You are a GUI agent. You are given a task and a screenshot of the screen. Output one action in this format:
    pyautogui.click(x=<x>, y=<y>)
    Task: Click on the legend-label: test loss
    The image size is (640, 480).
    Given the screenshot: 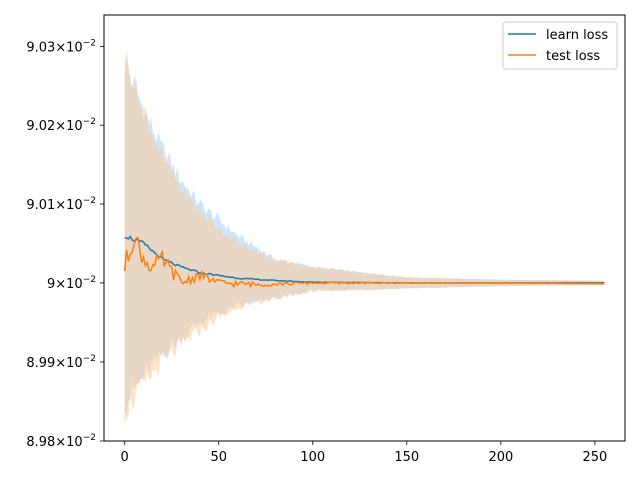 What is the action you would take?
    pyautogui.click(x=573, y=56)
    